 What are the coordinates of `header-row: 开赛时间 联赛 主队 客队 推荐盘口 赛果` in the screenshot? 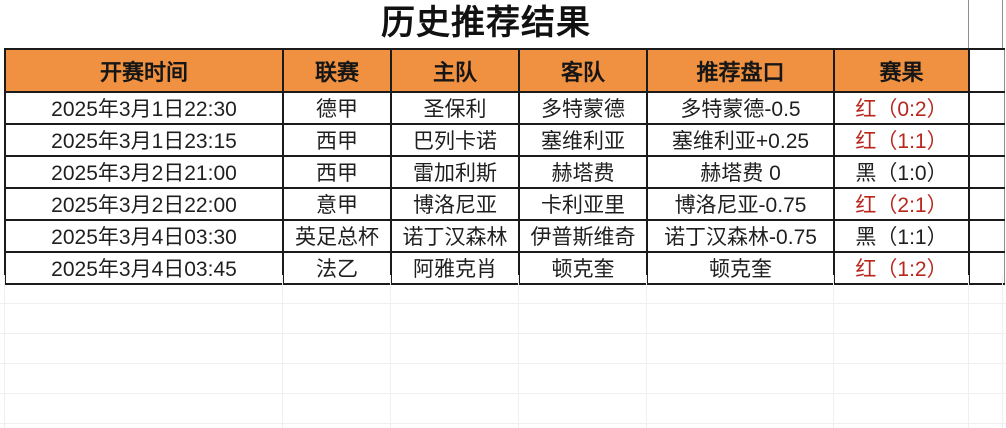 It's located at (504, 70).